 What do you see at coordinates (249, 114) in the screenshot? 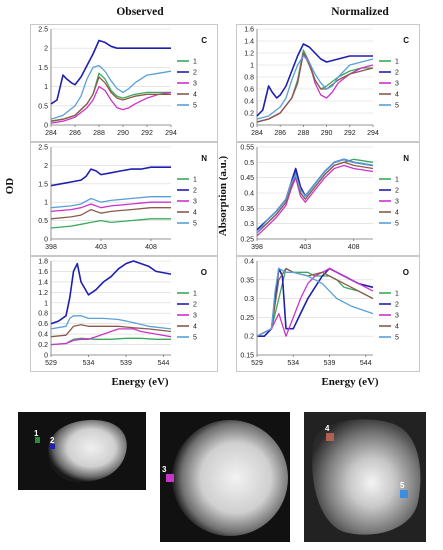
I see `y-tick-label: 0.2` at bounding box center [249, 114].